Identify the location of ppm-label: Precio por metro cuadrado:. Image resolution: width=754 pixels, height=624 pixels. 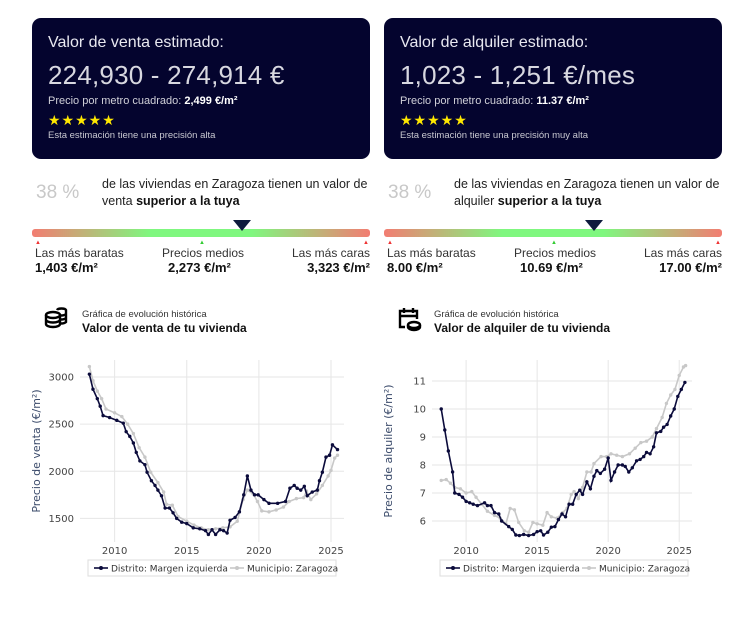
(115, 101).